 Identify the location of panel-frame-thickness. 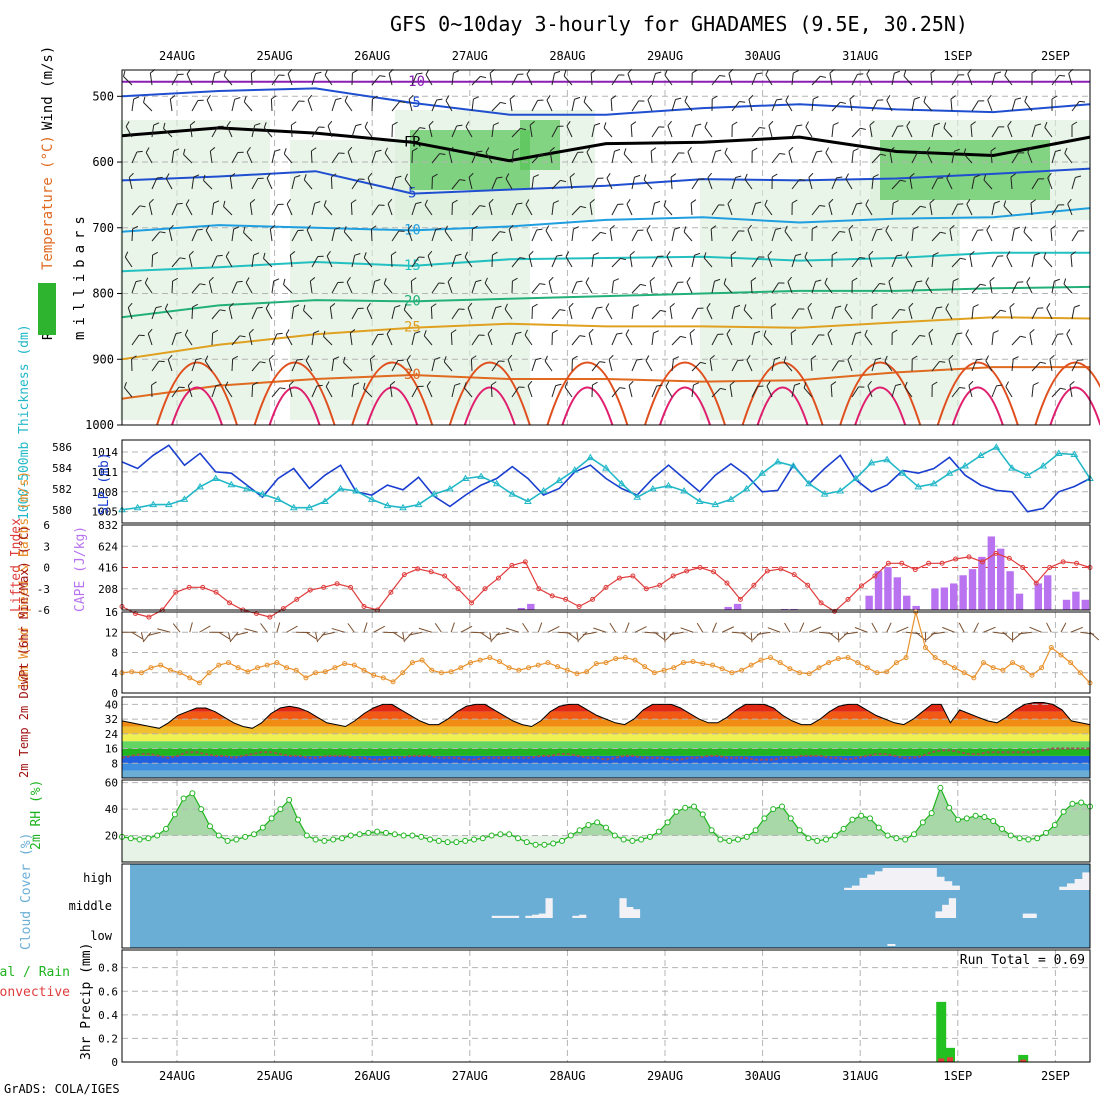
(606, 481).